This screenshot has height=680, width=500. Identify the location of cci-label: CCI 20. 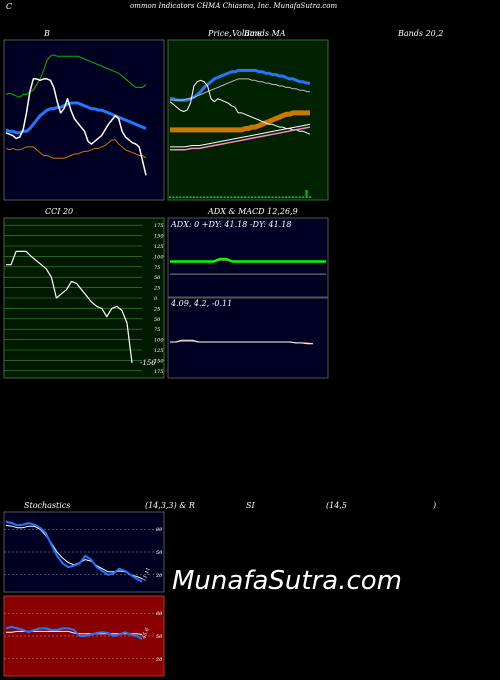
(59, 211).